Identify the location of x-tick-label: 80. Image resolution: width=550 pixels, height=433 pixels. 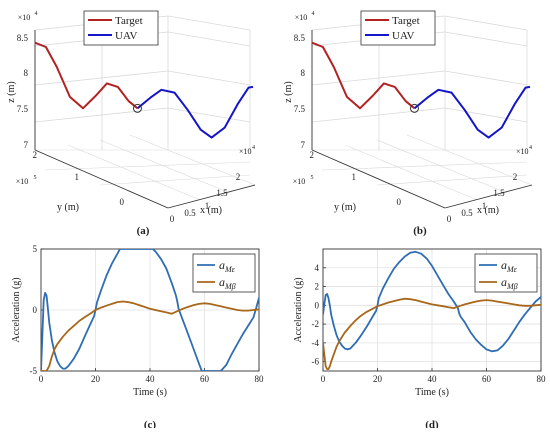
(260, 379).